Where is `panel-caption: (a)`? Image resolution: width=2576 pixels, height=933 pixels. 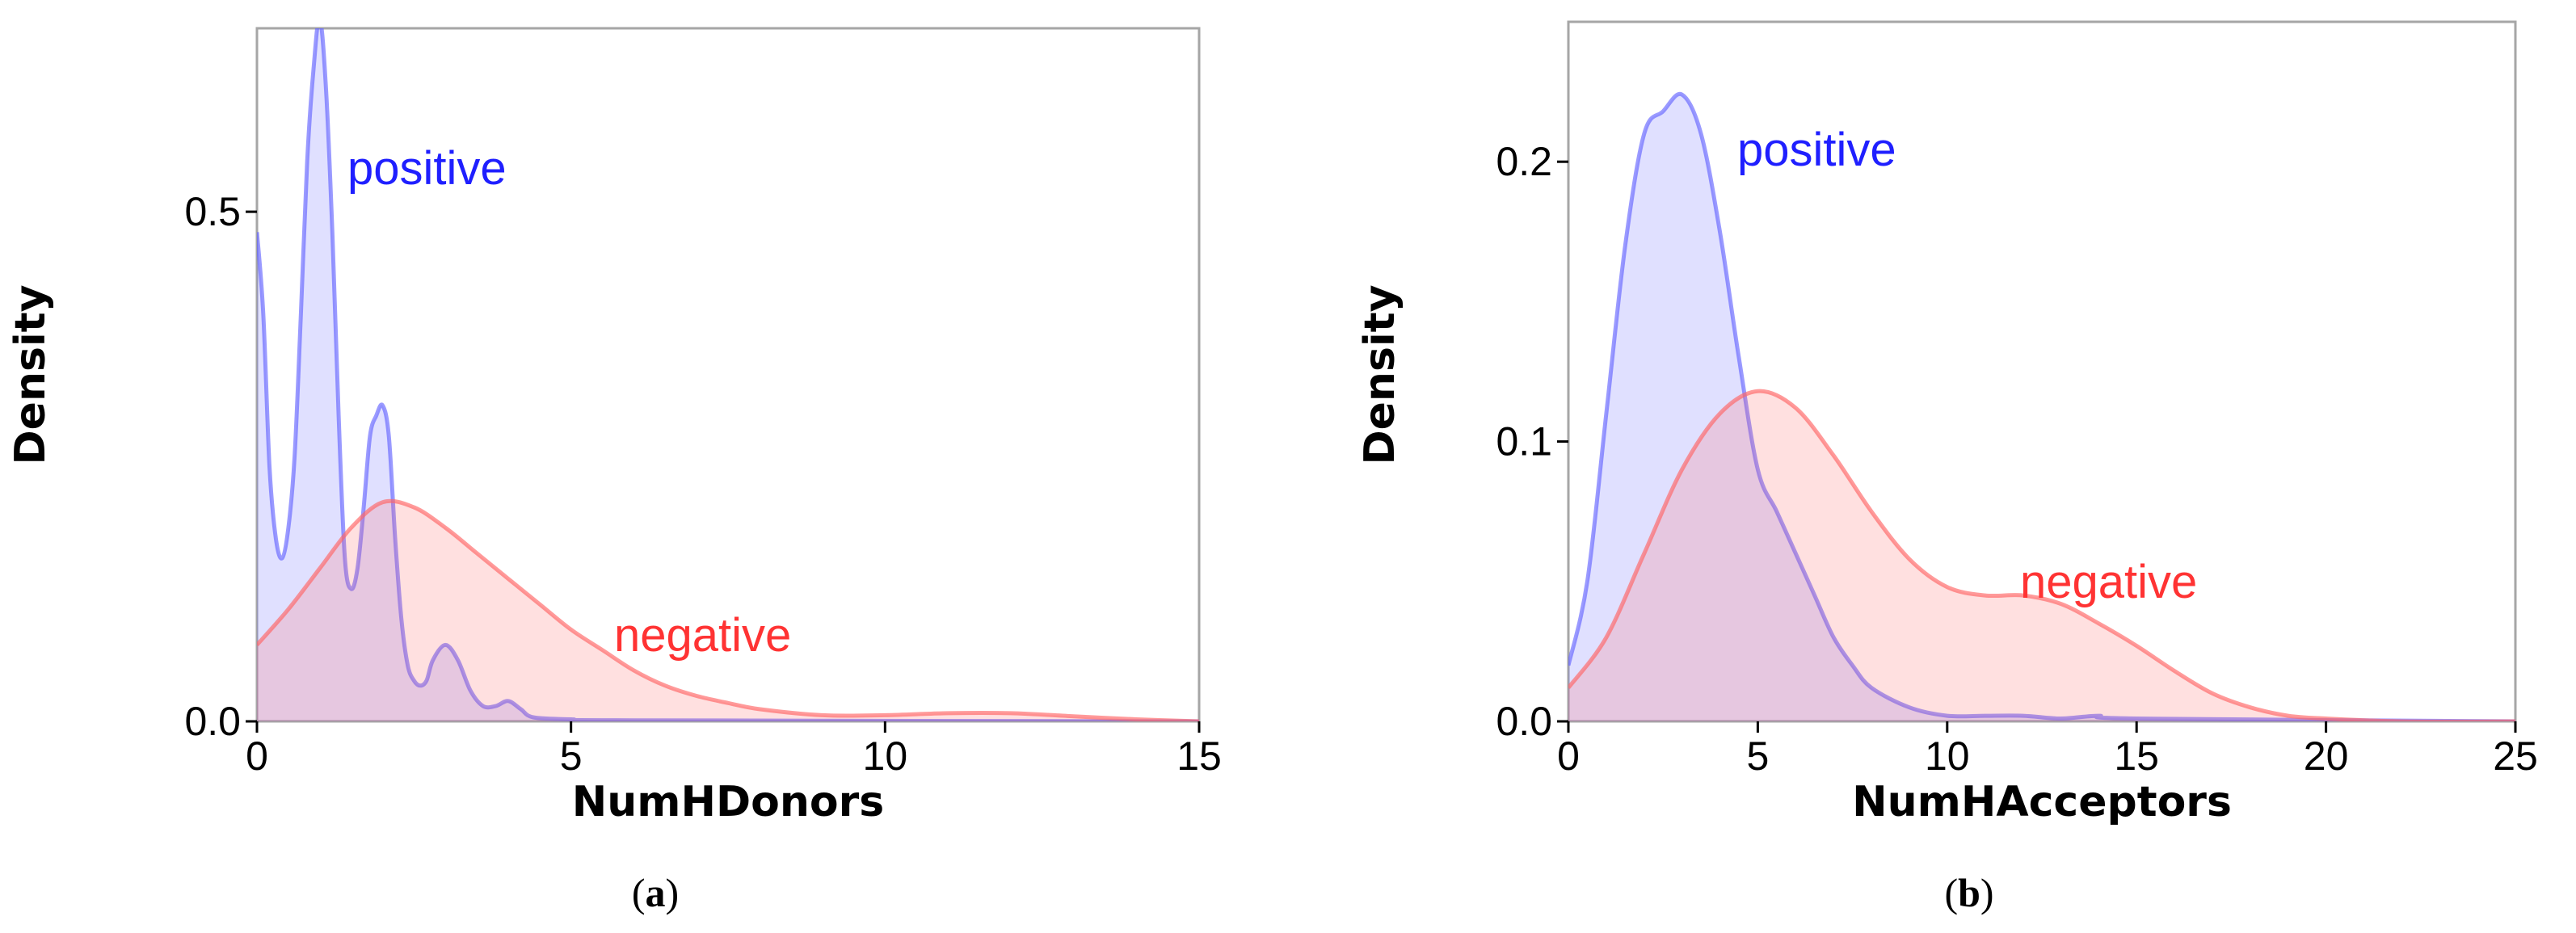 panel-caption: (a) is located at coordinates (655, 893).